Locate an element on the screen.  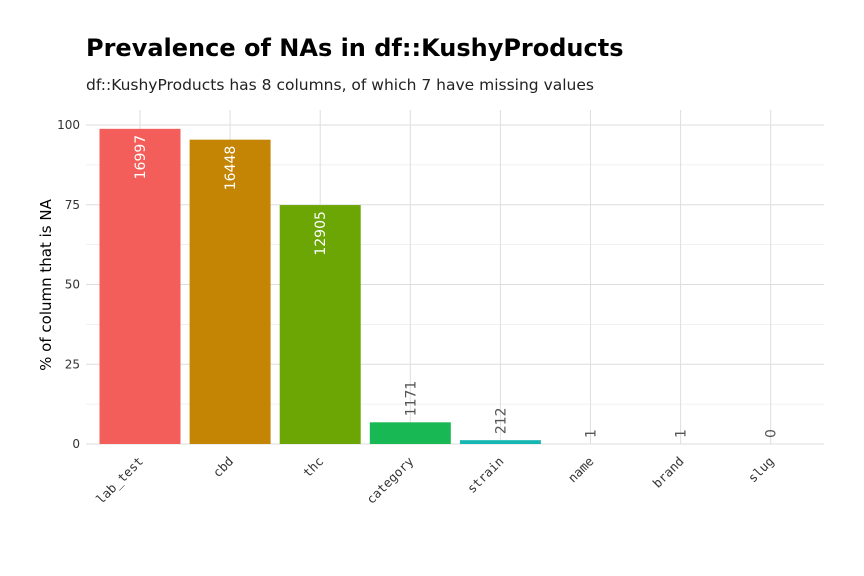
chart-title: Prevalence of NAs in df::KushyProducts is located at coordinates (355, 48).